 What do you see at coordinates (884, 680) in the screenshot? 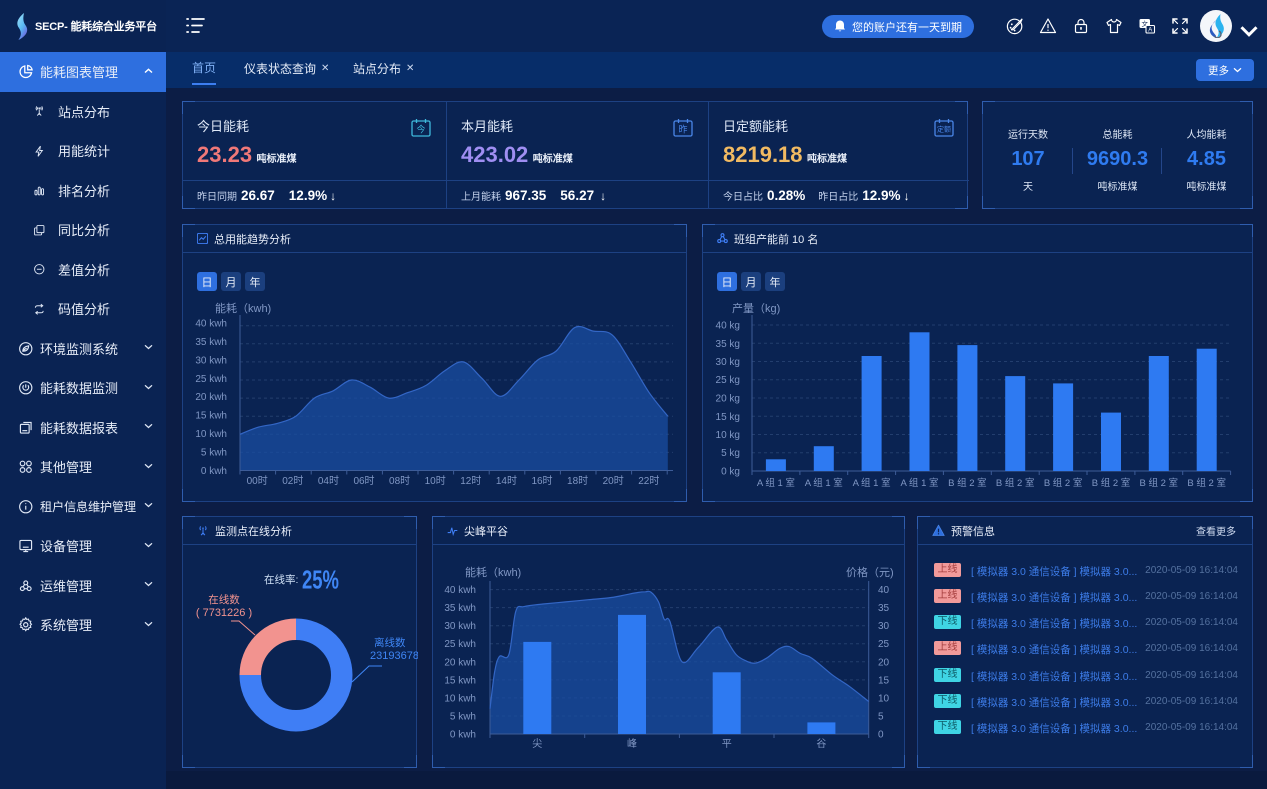
I see `svg-text: 15` at bounding box center [884, 680].